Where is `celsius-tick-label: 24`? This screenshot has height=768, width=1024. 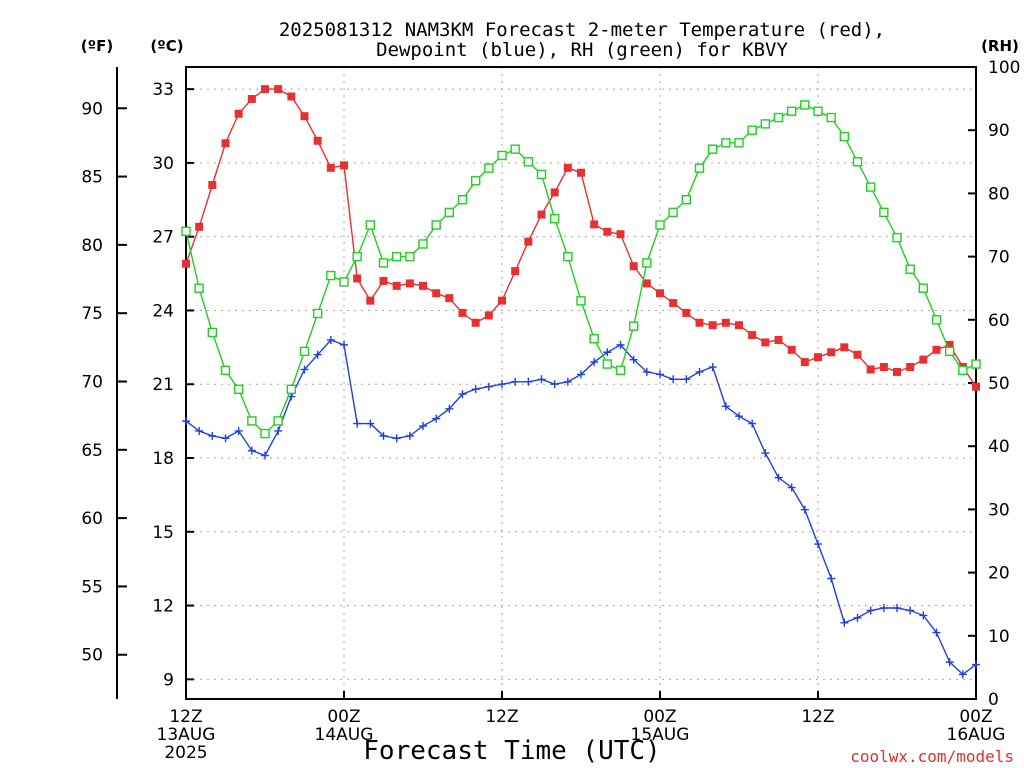
celsius-tick-label: 24 is located at coordinates (163, 311).